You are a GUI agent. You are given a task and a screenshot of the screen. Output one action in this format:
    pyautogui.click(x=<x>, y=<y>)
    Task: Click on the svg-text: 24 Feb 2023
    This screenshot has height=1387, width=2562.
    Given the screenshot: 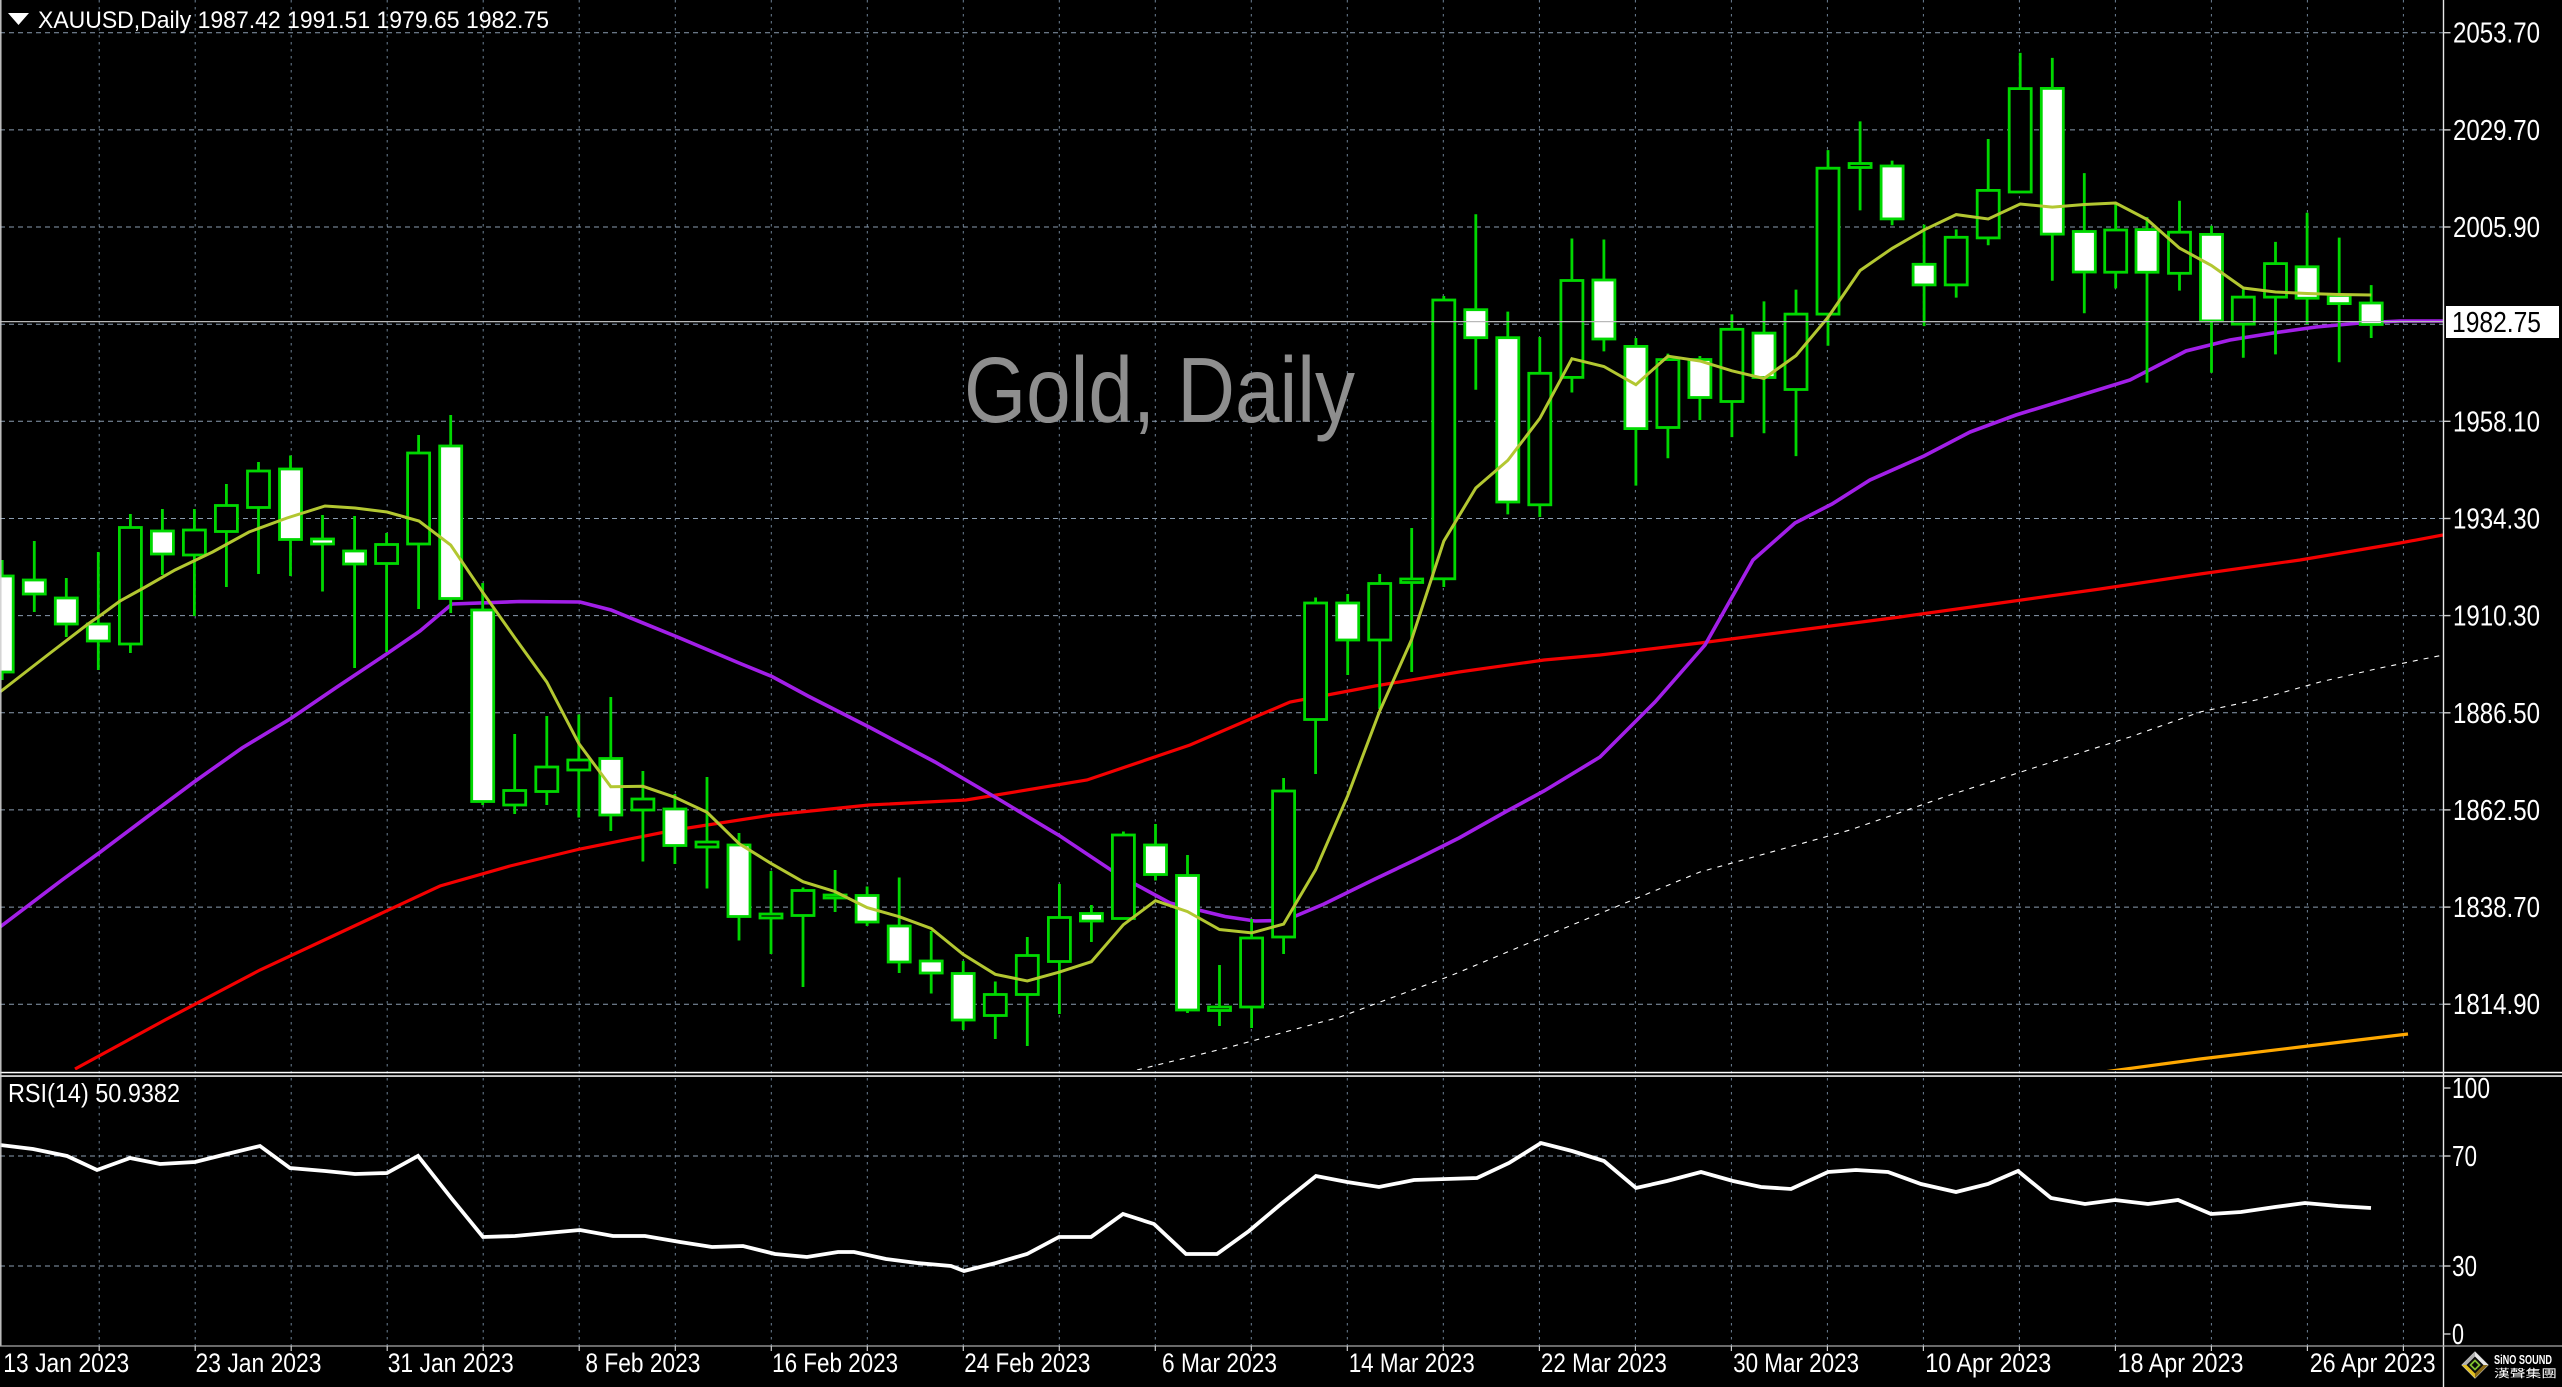 What is the action you would take?
    pyautogui.click(x=1027, y=1363)
    